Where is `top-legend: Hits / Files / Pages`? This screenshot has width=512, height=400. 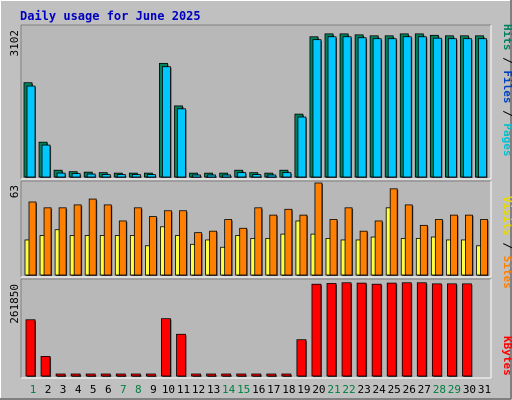
top-legend: Hits / Files / Pages is located at coordinates (506, 90).